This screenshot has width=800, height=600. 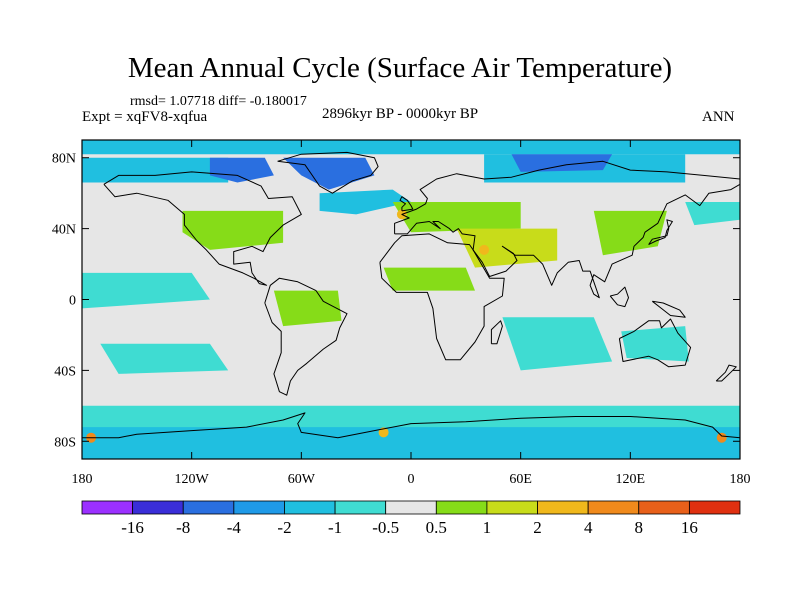 What do you see at coordinates (406, 204) in the screenshot?
I see `coastline-great-britain` at bounding box center [406, 204].